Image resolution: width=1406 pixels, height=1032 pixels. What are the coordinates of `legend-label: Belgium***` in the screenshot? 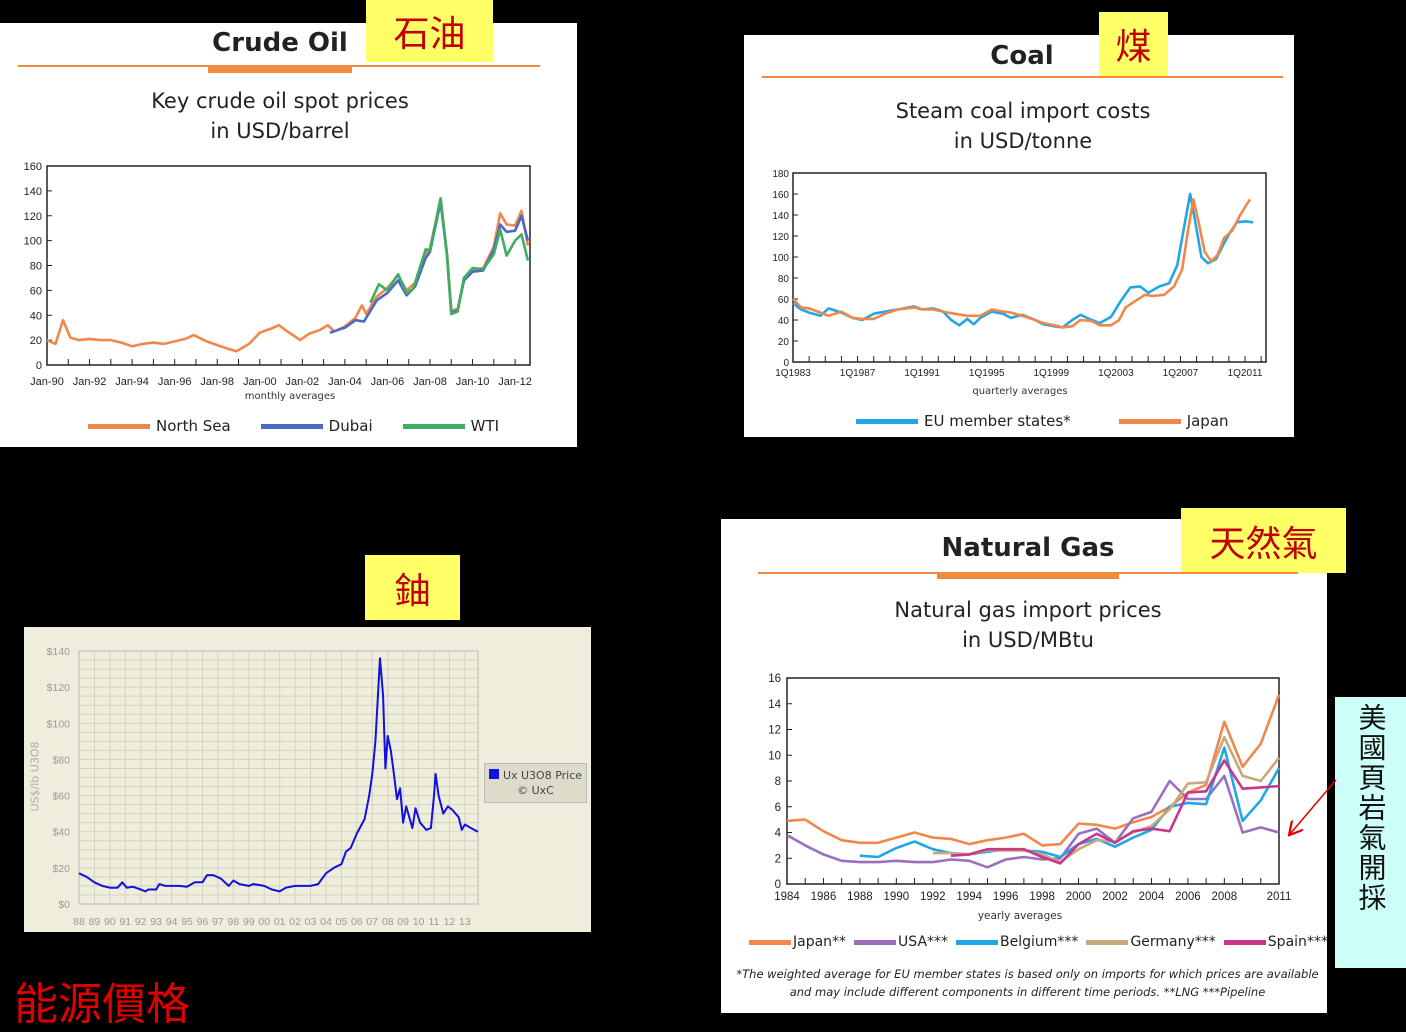 It's located at (1039, 942).